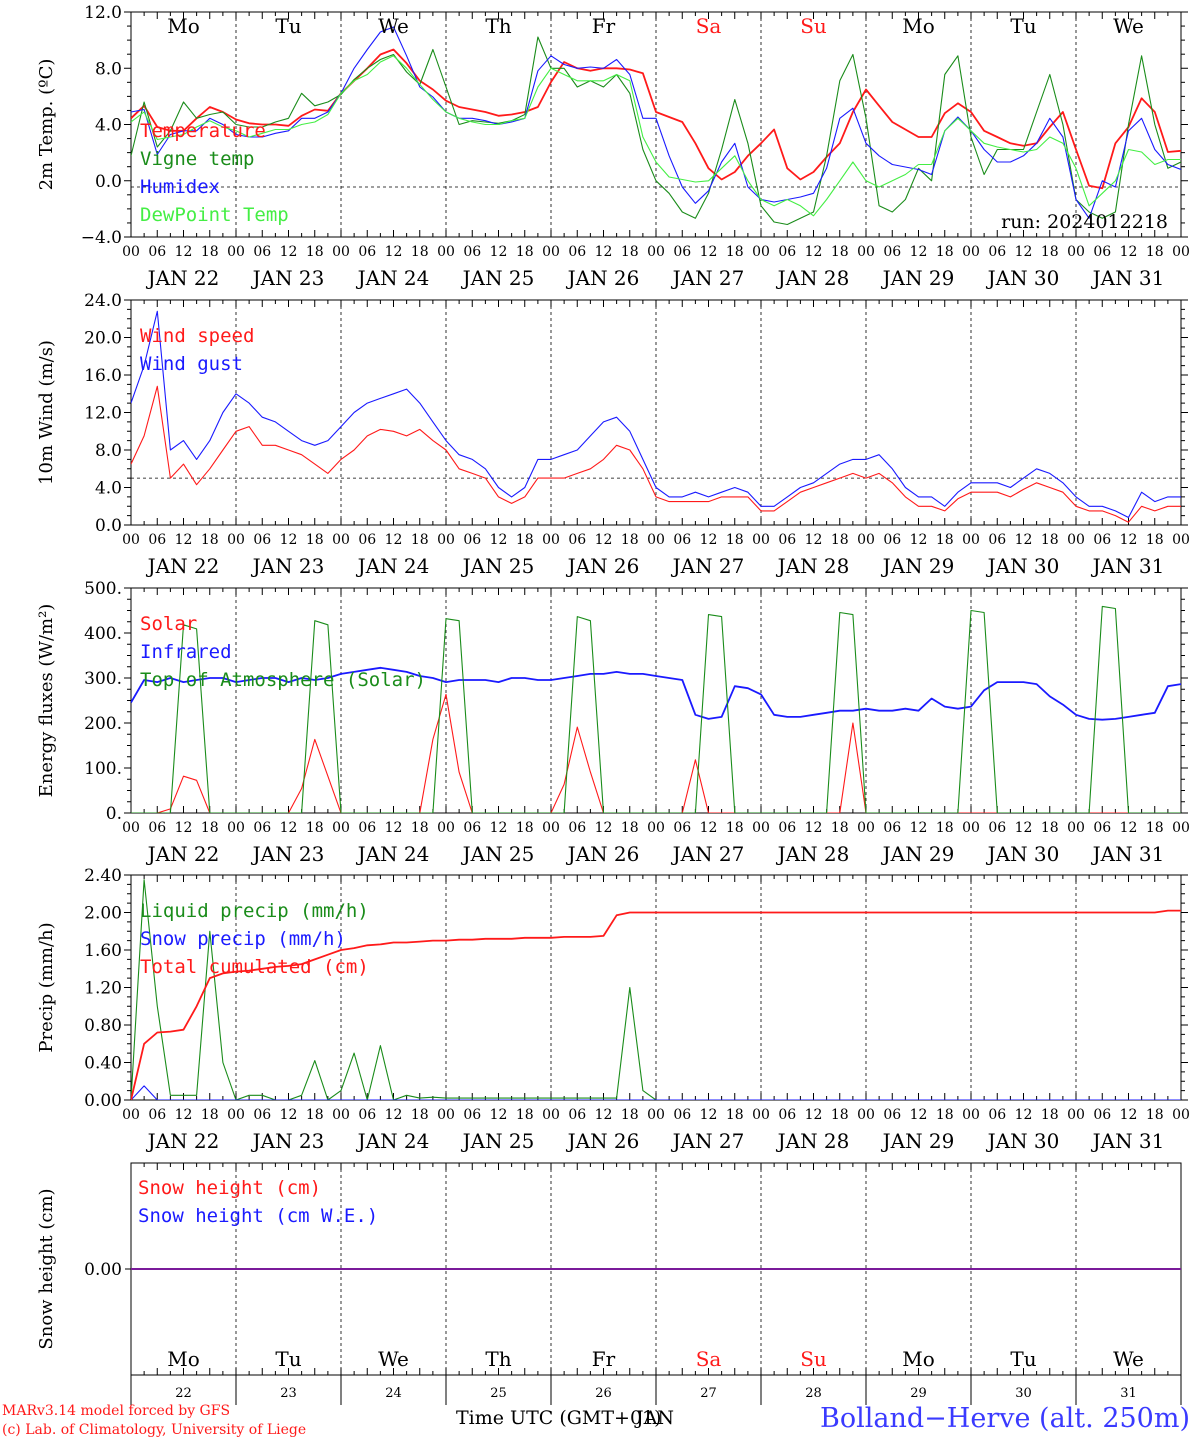 This screenshot has height=1440, width=1194. I want to click on y-tick-label: 8.0, so click(108, 69).